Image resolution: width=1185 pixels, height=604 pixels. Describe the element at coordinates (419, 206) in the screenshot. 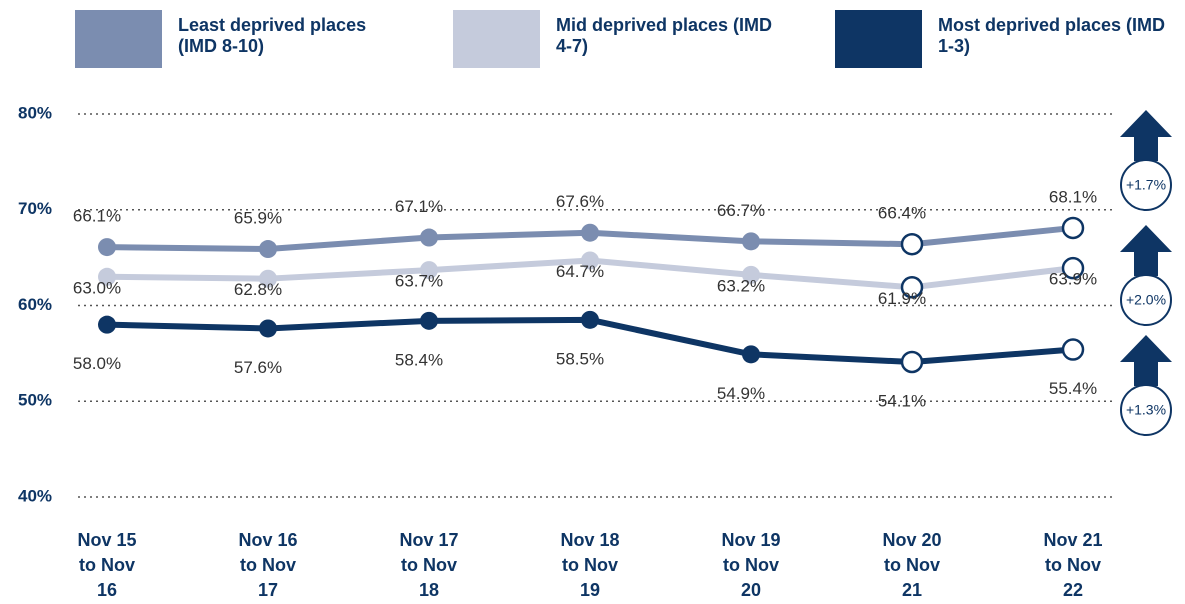

I see `value-label: 67.1%` at that location.